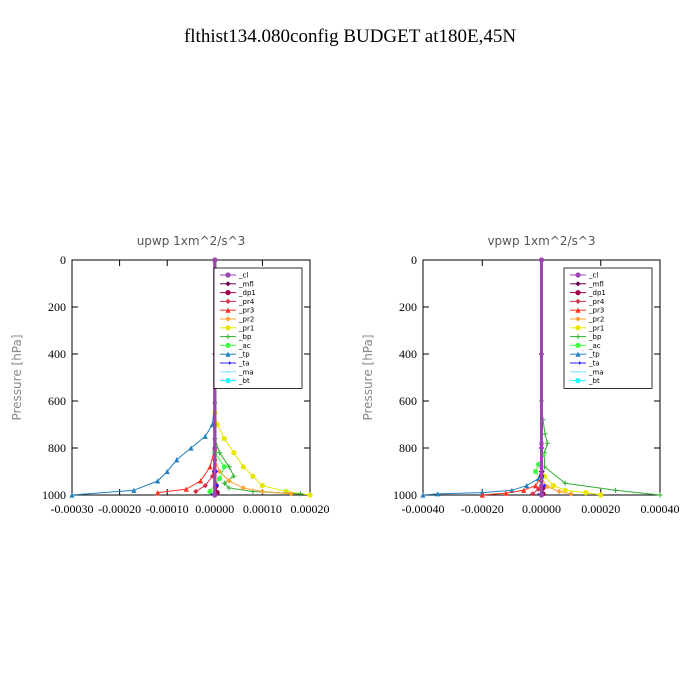 The image size is (700, 700). What do you see at coordinates (262, 509) in the screenshot?
I see `x-tick-label: 0.00010` at bounding box center [262, 509].